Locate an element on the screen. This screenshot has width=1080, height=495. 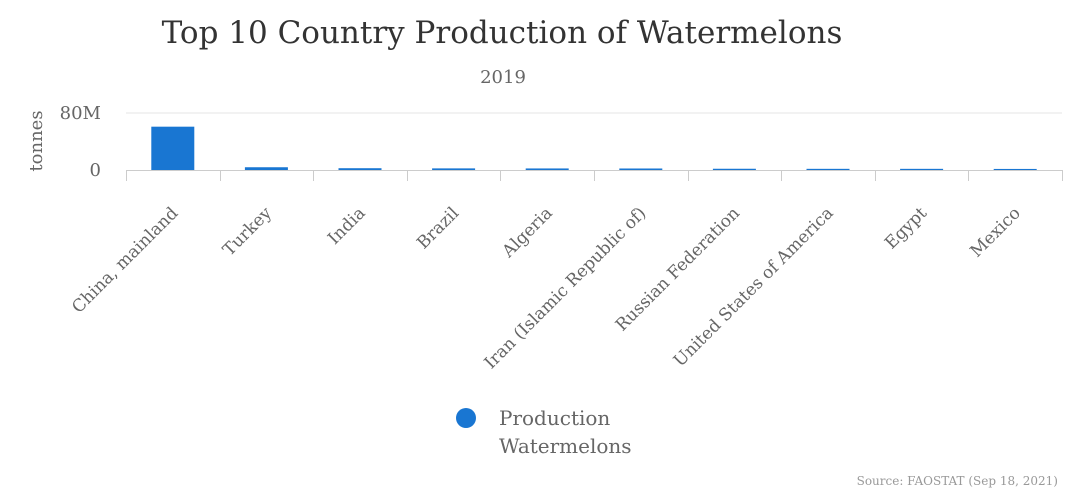
bars is located at coordinates (594, 148).